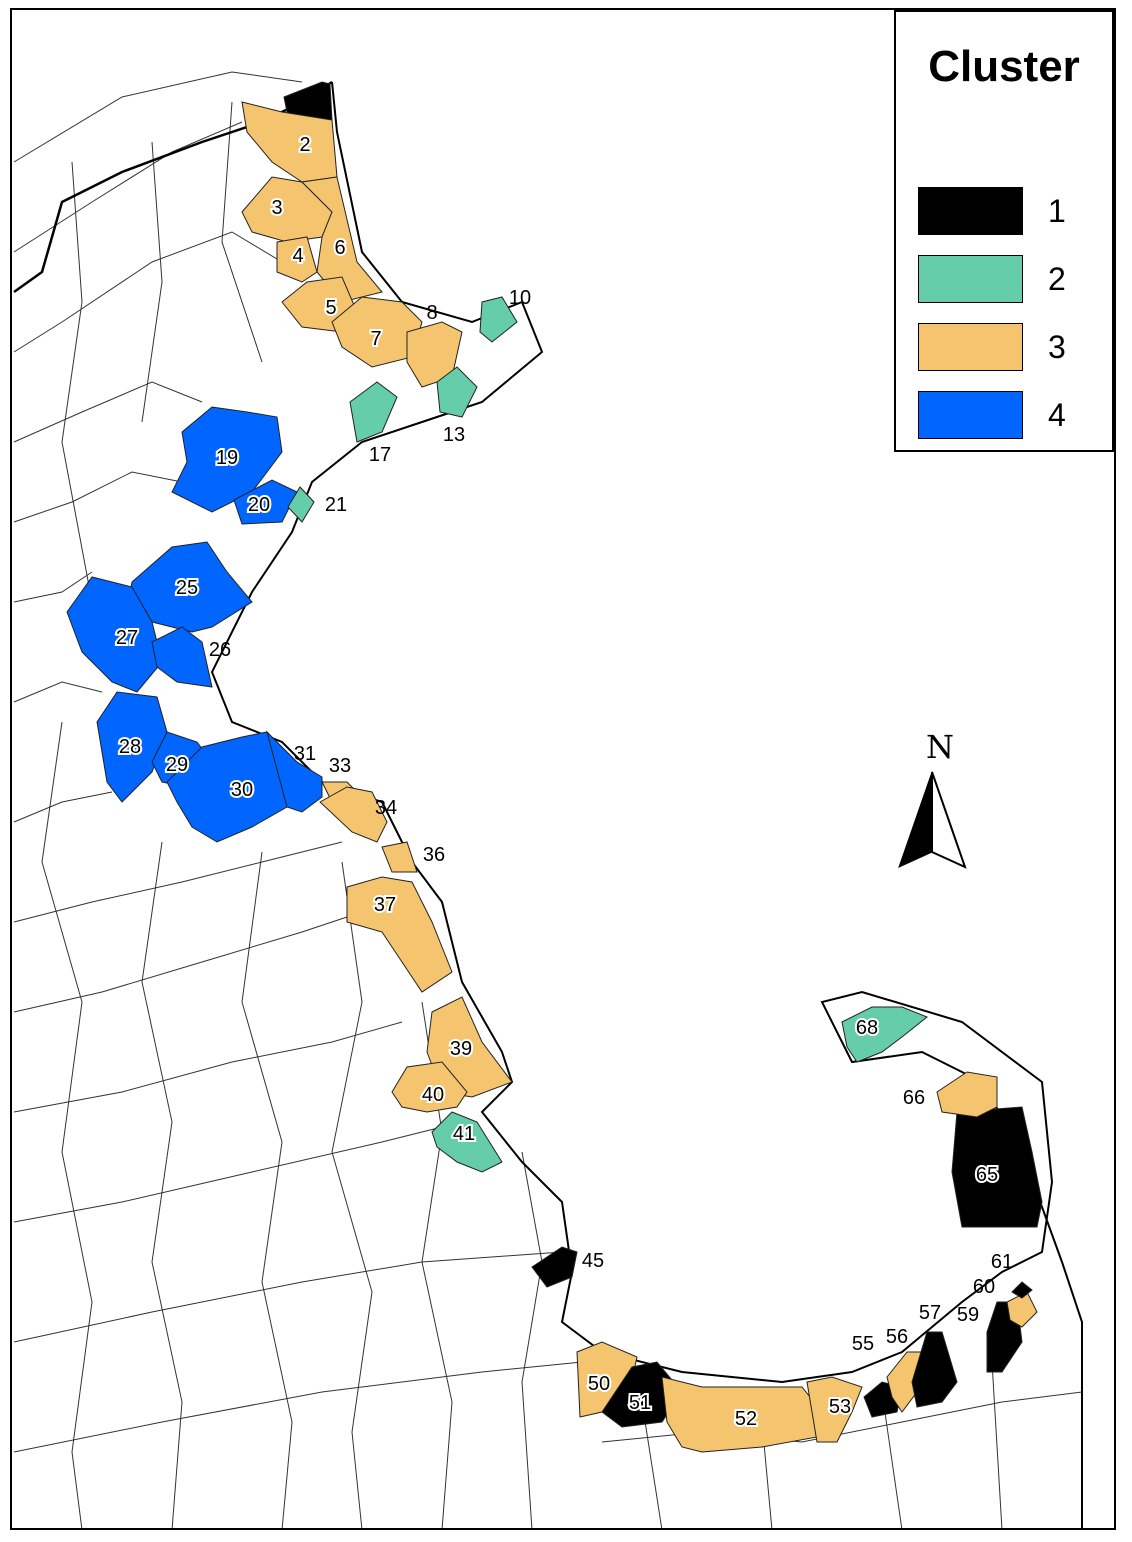 The width and height of the screenshot is (1132, 1542). What do you see at coordinates (915, 819) in the screenshot?
I see `north-arrow-left-half` at bounding box center [915, 819].